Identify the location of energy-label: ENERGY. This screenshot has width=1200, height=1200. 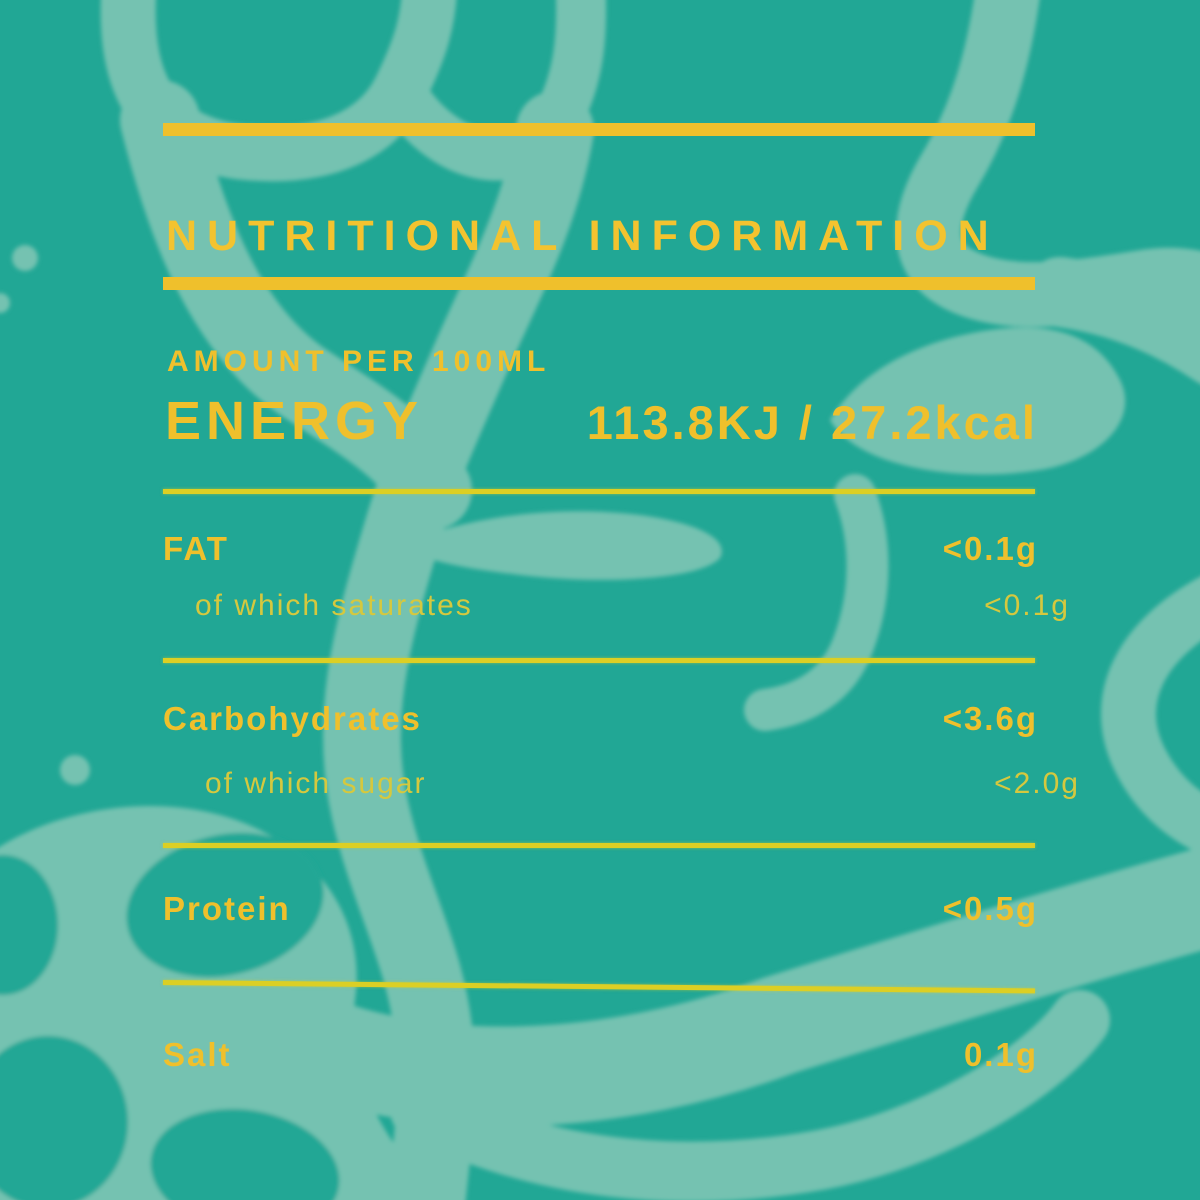
(294, 421).